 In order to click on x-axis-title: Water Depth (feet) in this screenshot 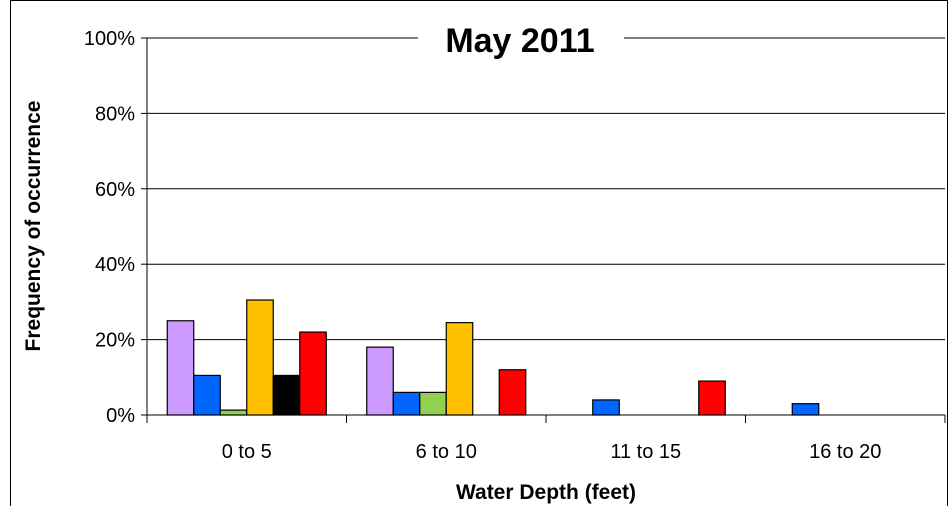, I will do `click(546, 492)`.